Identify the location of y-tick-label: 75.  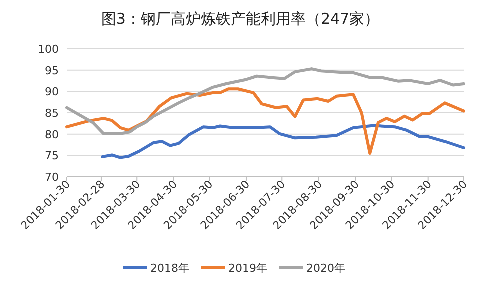
(52, 156).